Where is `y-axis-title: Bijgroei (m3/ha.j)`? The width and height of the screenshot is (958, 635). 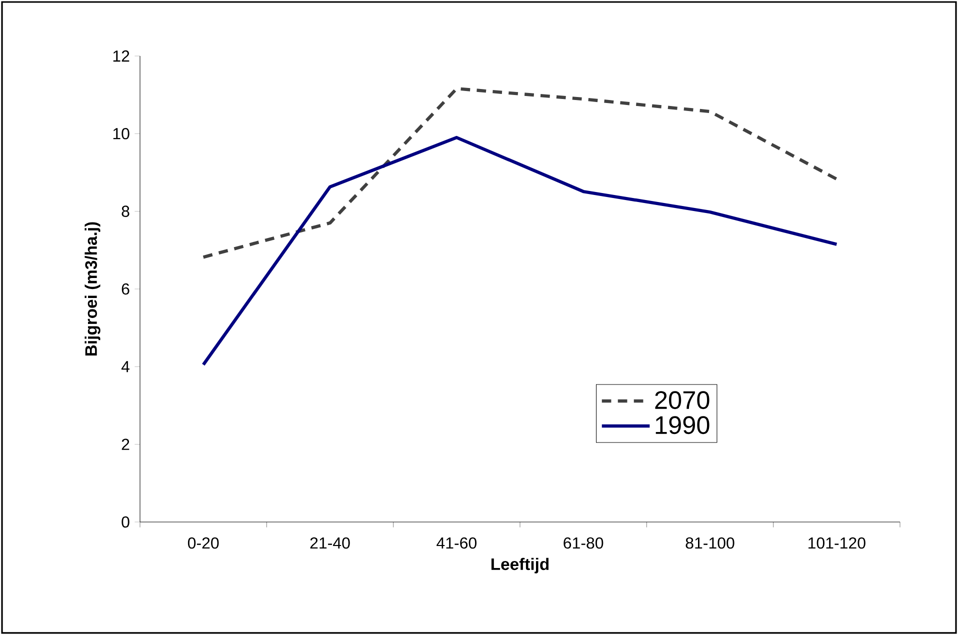
y-axis-title: Bijgroei (m3/ha.j) is located at coordinates (92, 289).